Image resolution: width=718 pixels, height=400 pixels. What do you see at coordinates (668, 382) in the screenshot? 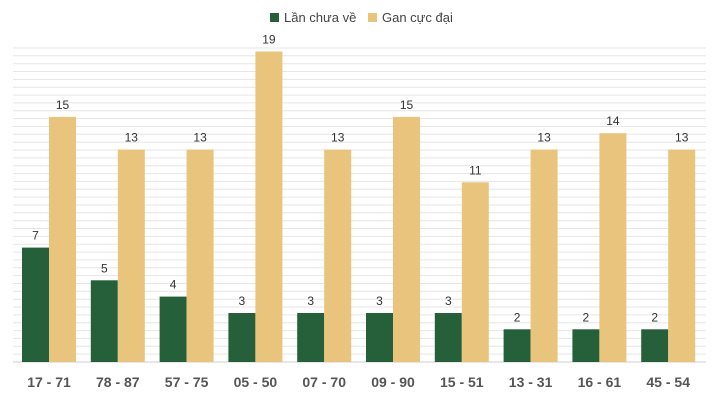
I see `x-tick-label: 45 - 54` at bounding box center [668, 382].